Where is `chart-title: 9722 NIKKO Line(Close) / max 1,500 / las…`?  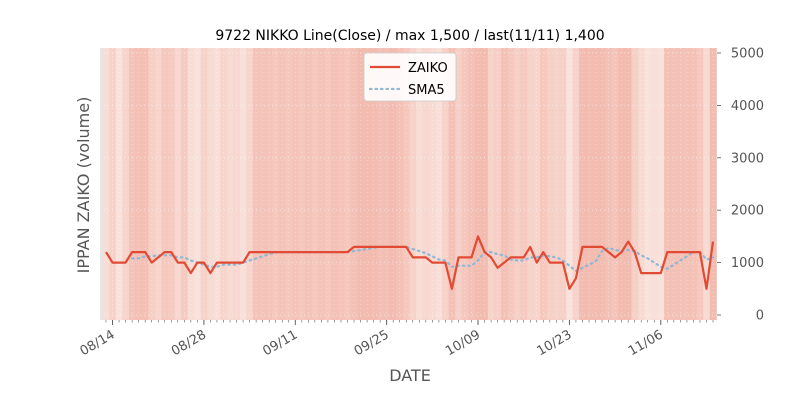
chart-title: 9722 NIKKO Line(Close) / max 1,500 / las… is located at coordinates (409, 36).